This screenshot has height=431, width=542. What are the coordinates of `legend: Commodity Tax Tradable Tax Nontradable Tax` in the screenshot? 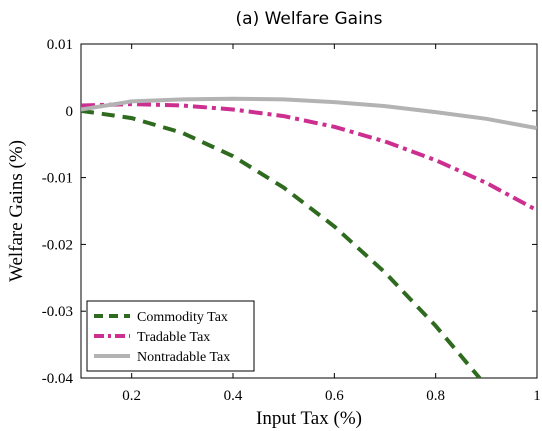 It's located at (170, 336).